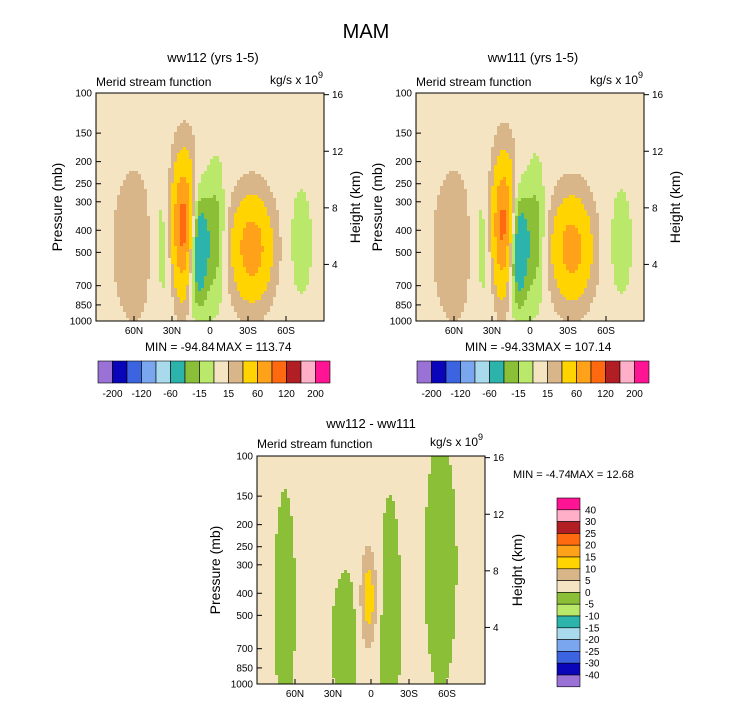  What do you see at coordinates (212, 57) in the screenshot?
I see `panel-title: ww112 (yrs 1-5)` at bounding box center [212, 57].